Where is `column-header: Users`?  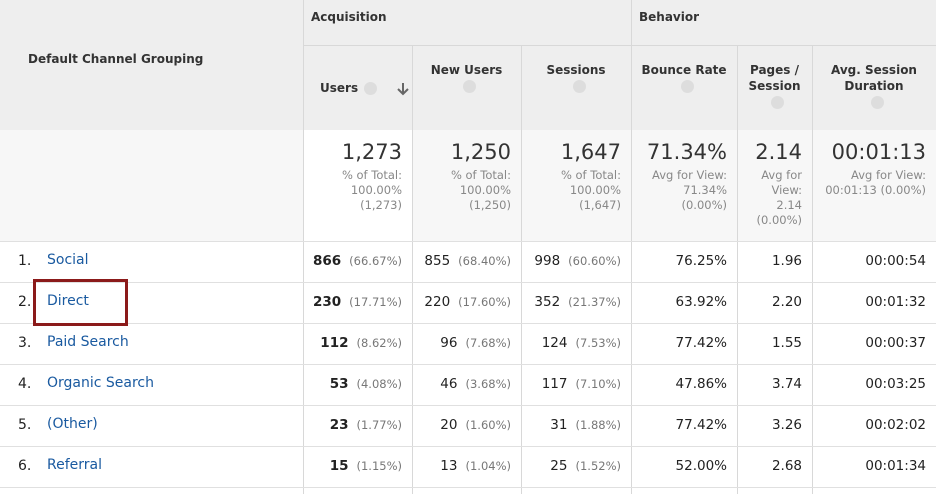 column-header: Users is located at coordinates (357, 88).